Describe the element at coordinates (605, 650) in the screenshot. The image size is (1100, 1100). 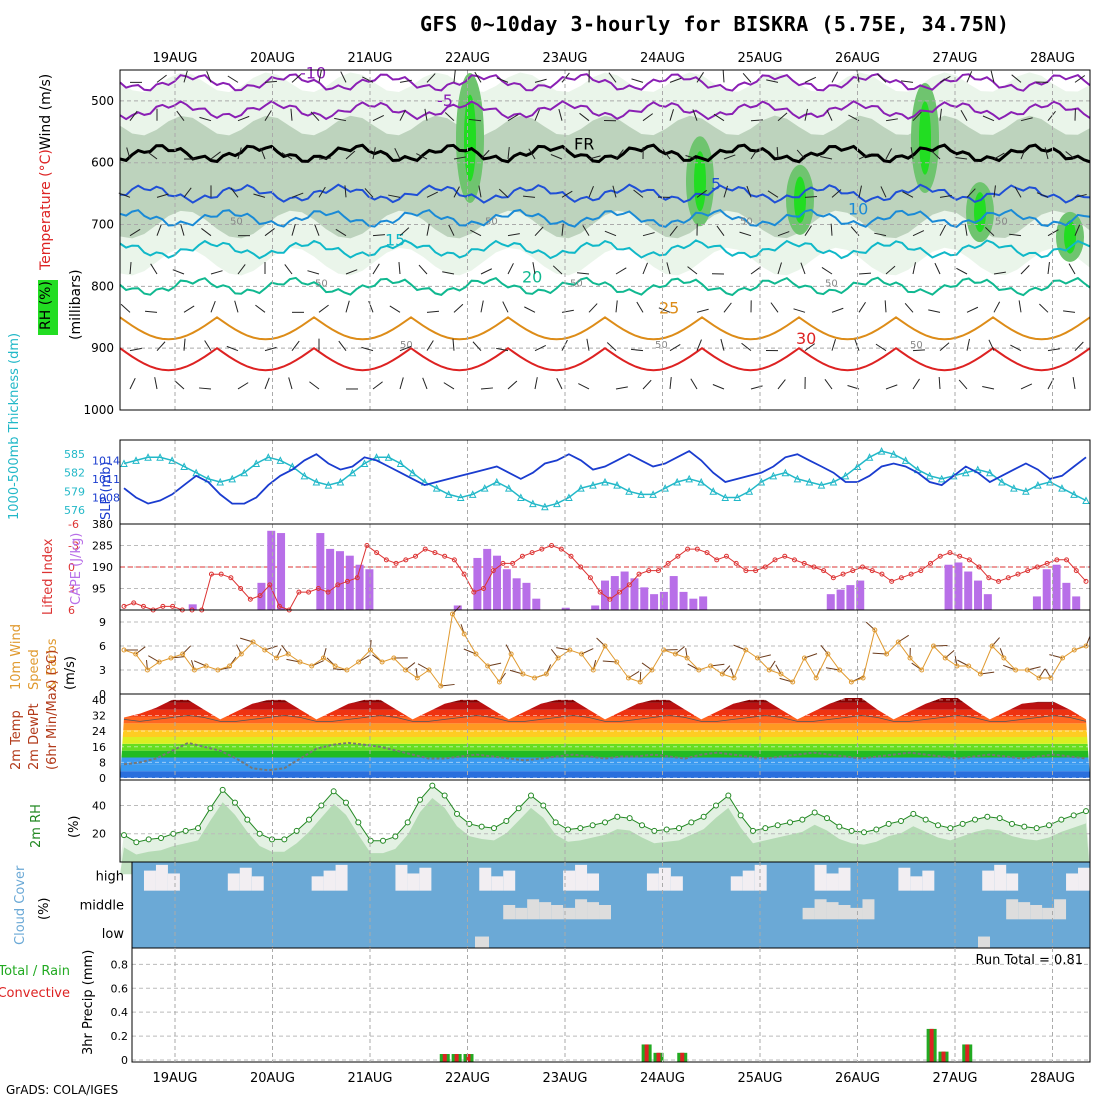
I see `wind-speed-line` at that location.